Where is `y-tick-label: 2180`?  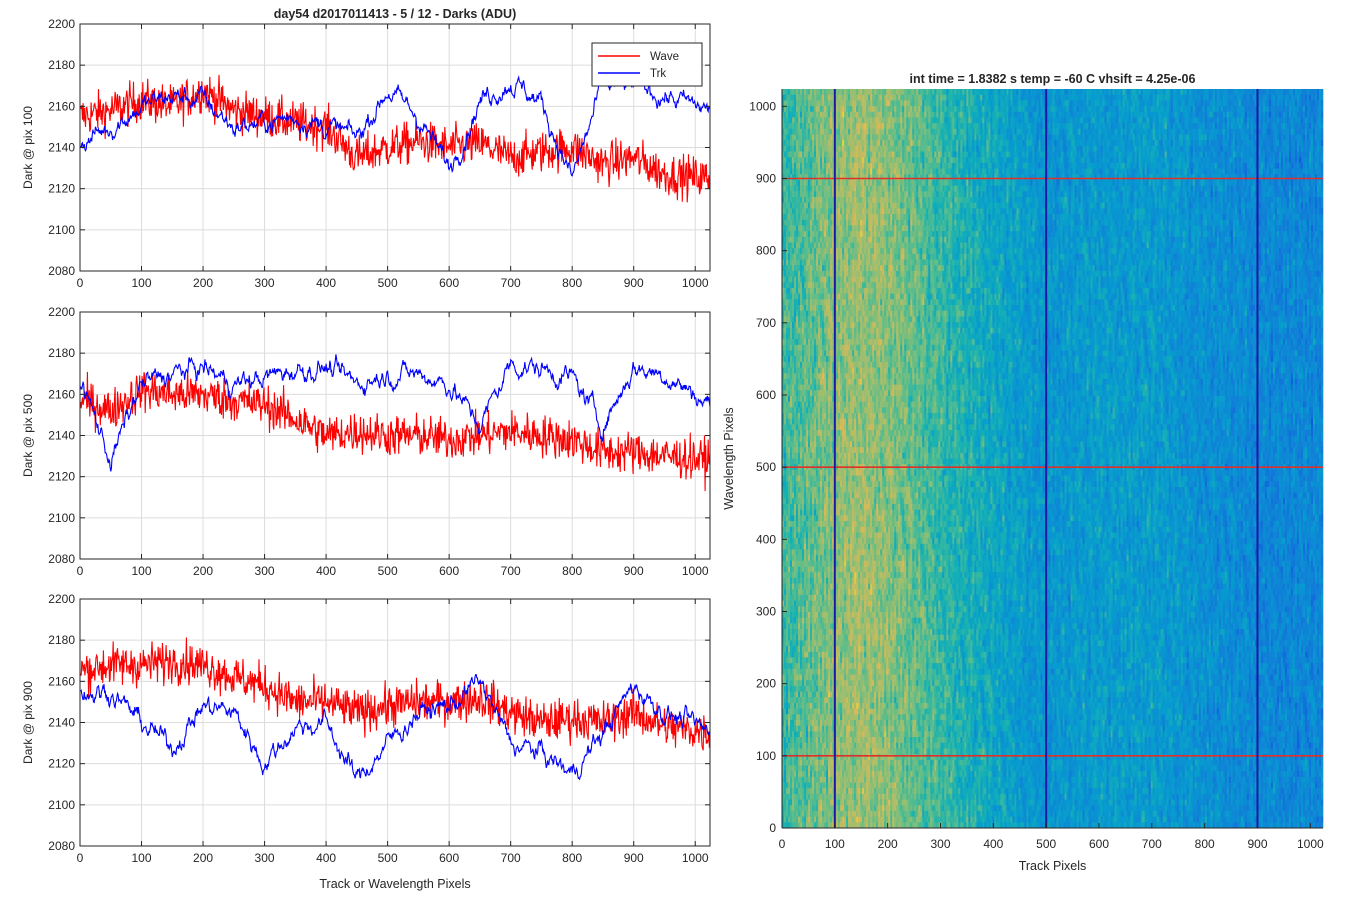 y-tick-label: 2180 is located at coordinates (61, 640).